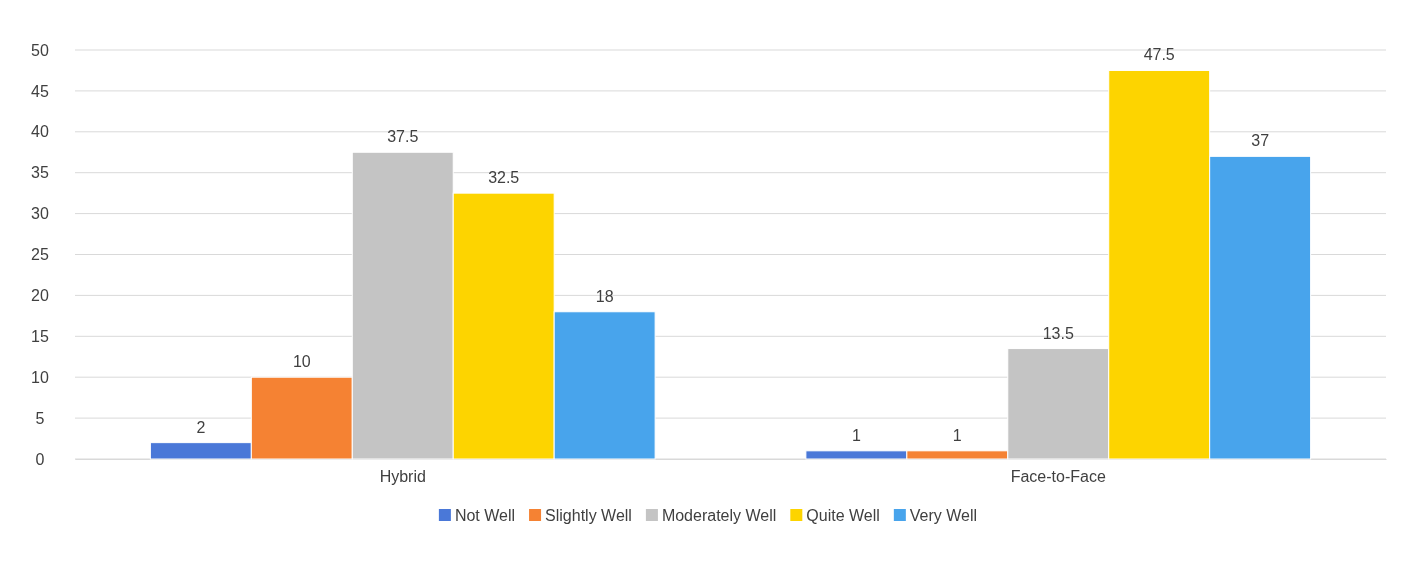 This screenshot has width=1416, height=571. I want to click on y-tick-label: 0, so click(40, 459).